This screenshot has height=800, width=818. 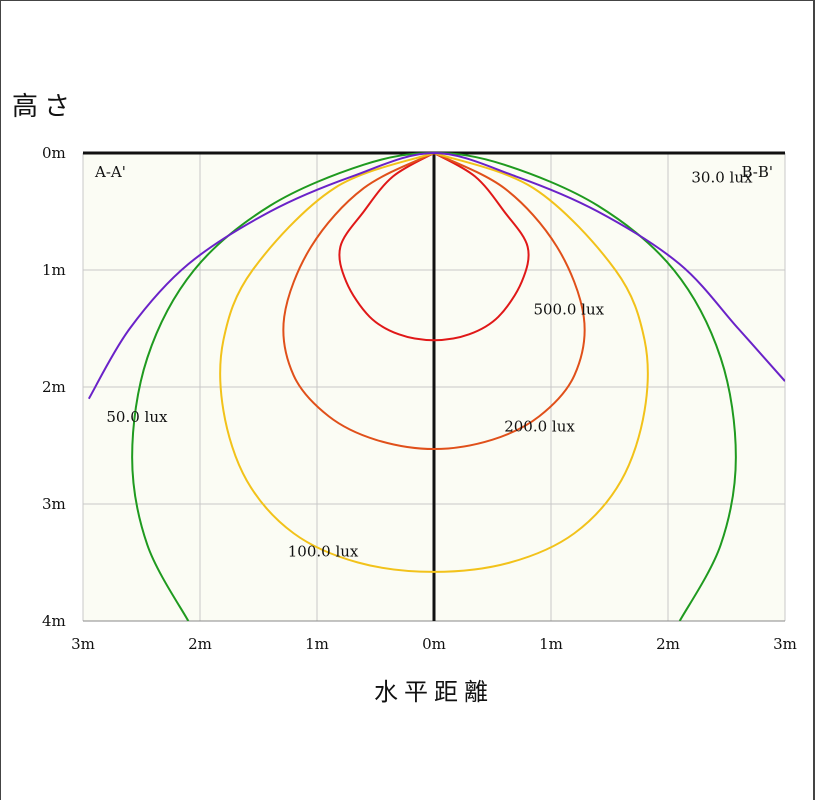 What do you see at coordinates (54, 153) in the screenshot?
I see `y-tick-label: 0m` at bounding box center [54, 153].